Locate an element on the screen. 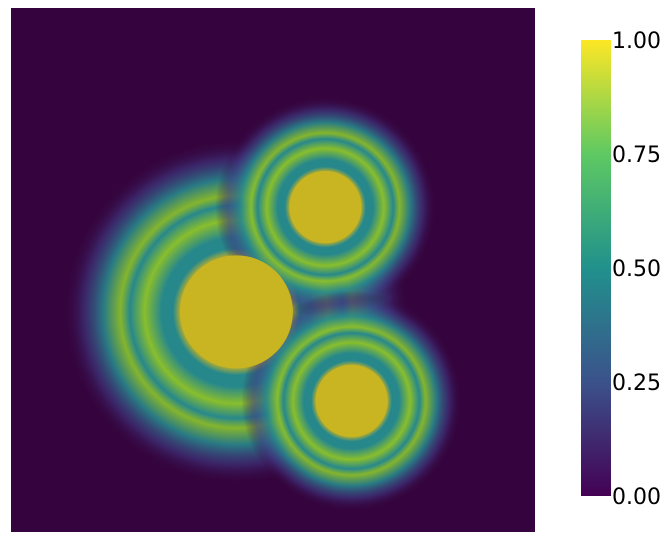  colorbar-tick-label: 0.50 is located at coordinates (636, 269).